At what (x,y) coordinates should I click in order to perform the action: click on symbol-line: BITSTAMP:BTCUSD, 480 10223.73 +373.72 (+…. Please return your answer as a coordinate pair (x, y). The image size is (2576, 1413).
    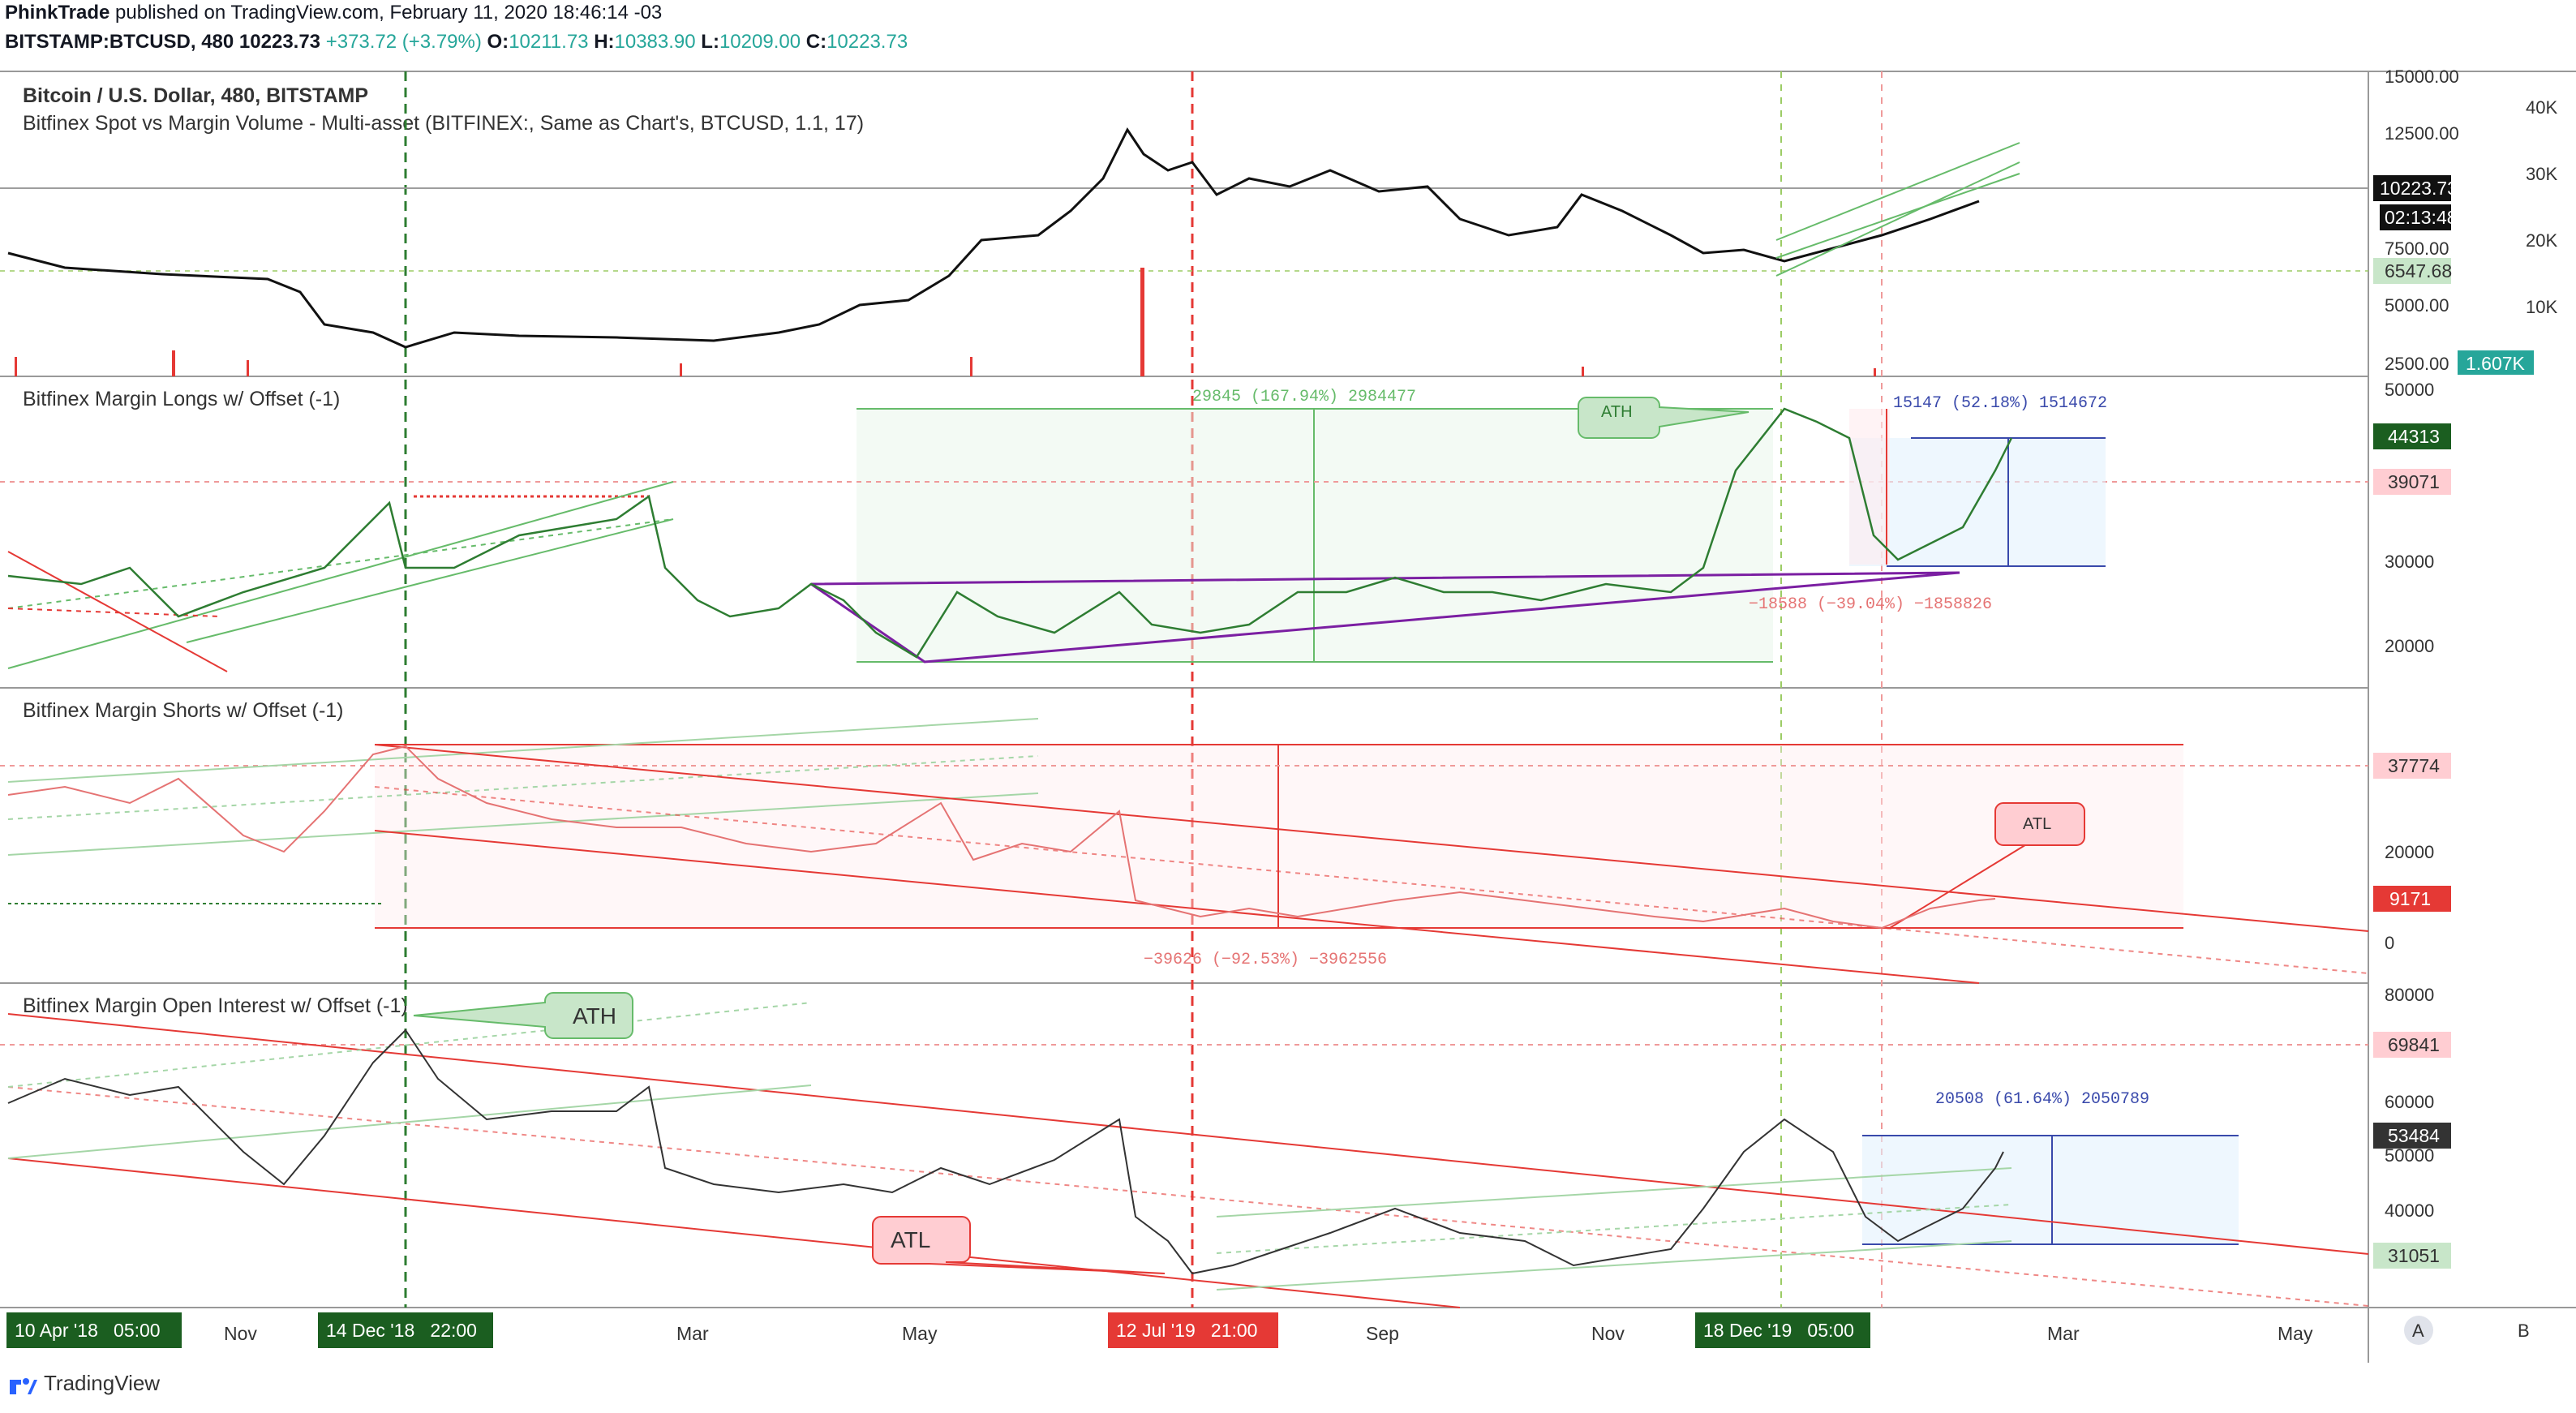
    Looking at the image, I should click on (457, 42).